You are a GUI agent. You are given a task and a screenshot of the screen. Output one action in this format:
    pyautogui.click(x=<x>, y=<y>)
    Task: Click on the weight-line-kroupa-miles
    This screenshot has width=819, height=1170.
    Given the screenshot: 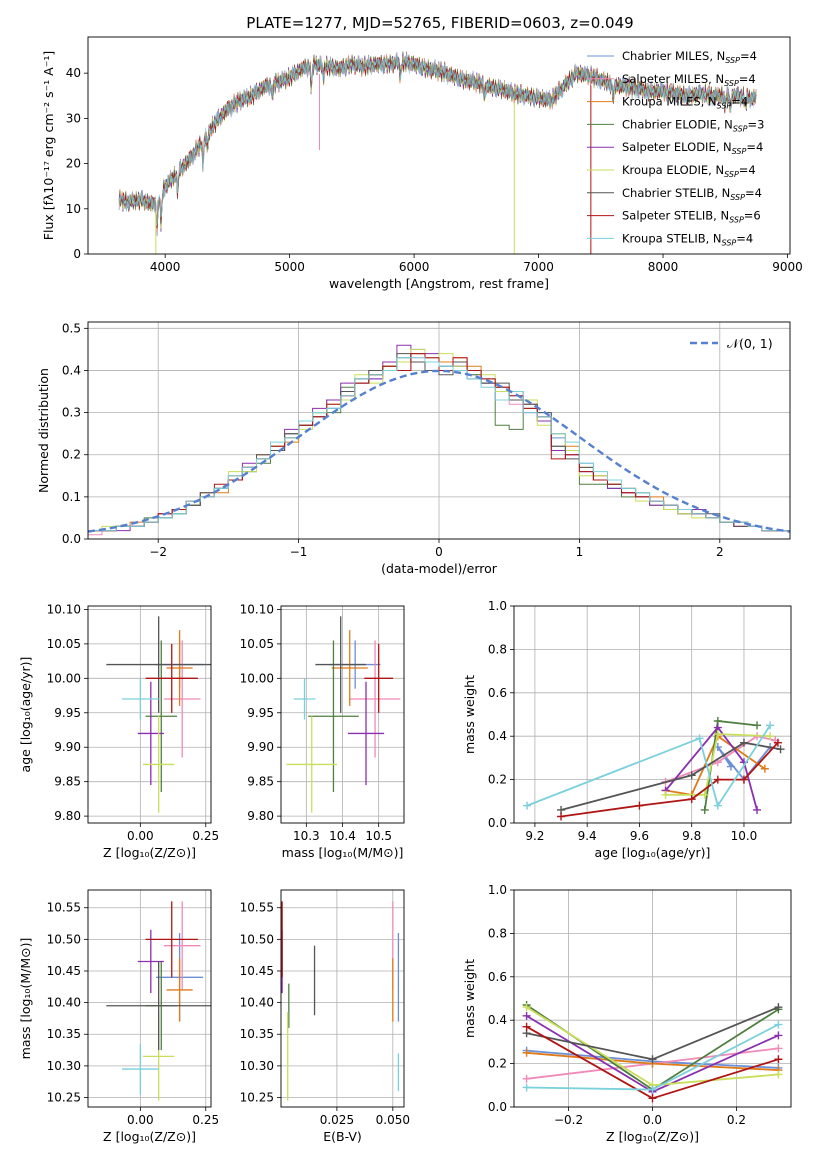 What is the action you would take?
    pyautogui.click(x=715, y=765)
    